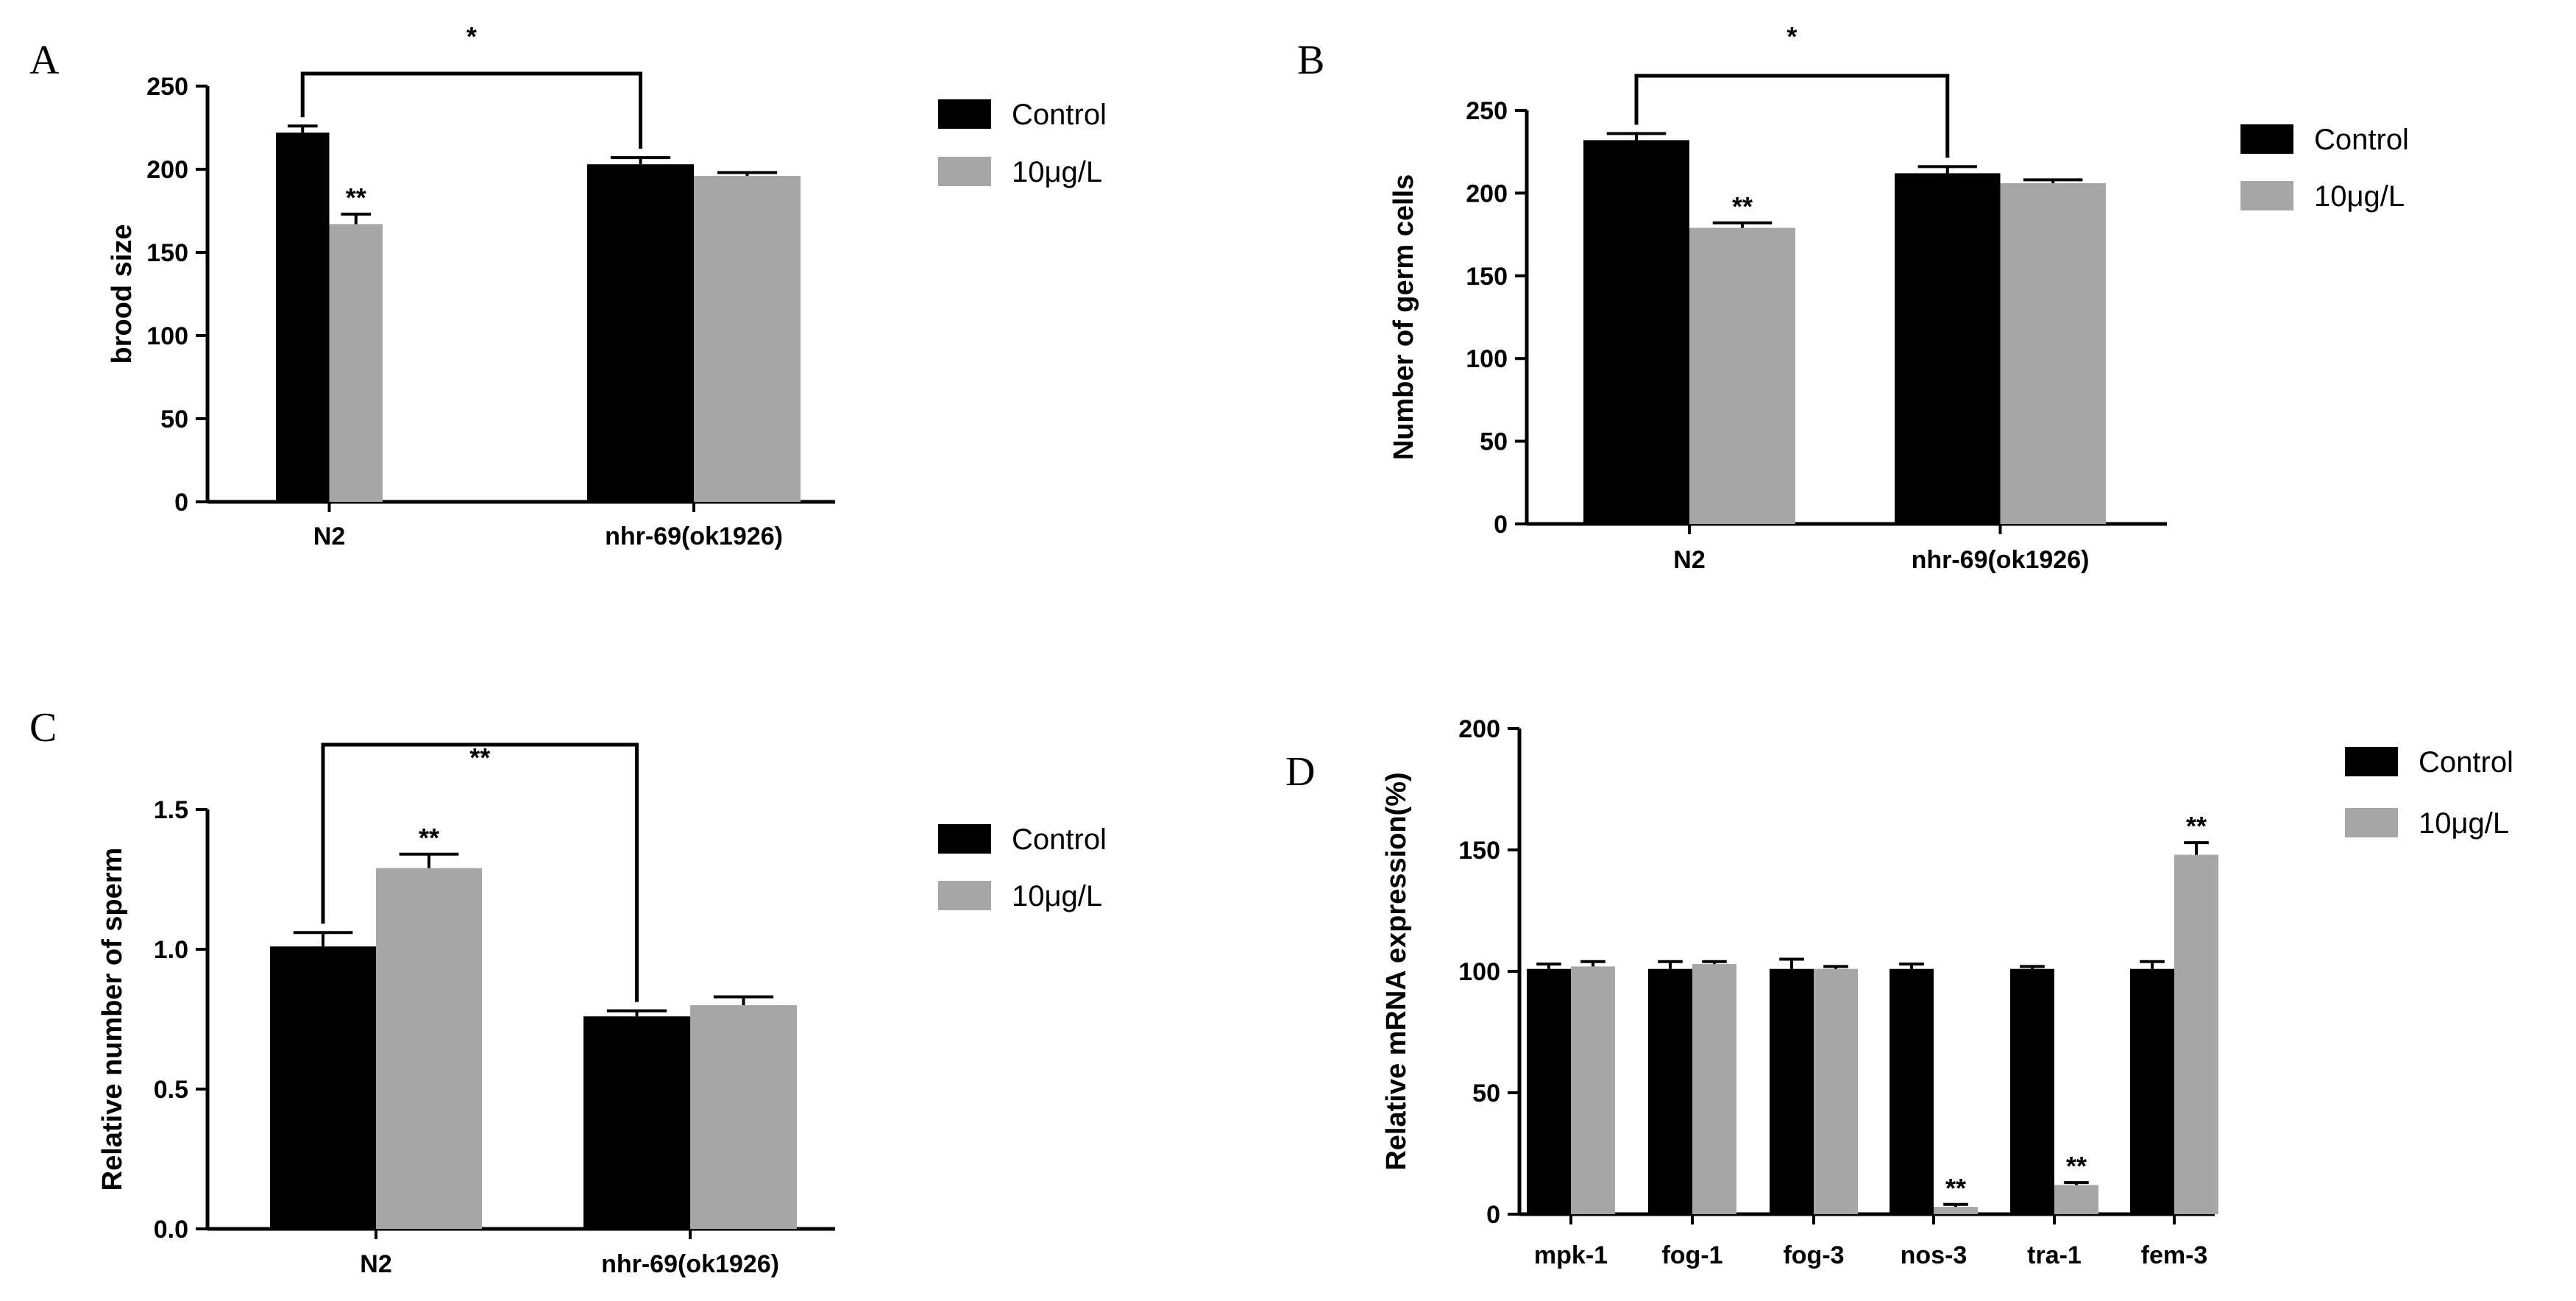  I want to click on panel-letter: B, so click(1310, 60).